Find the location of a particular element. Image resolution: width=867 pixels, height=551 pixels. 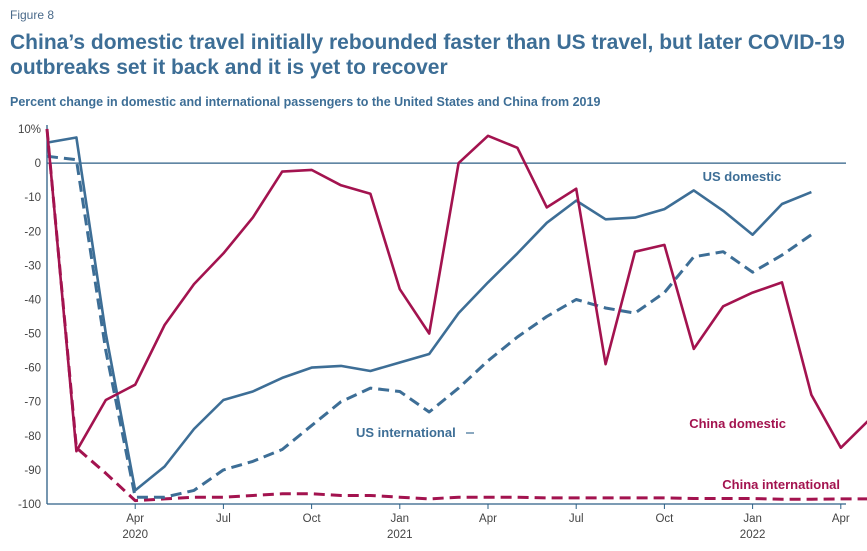

y-tick-label: -60 is located at coordinates (32, 369).